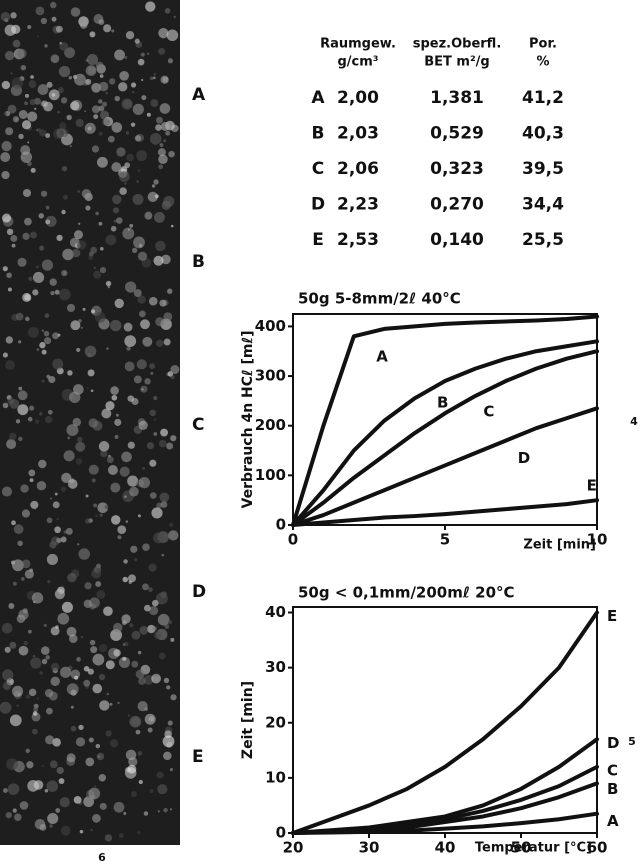 The image size is (640, 868). Describe the element at coordinates (457, 169) in the screenshot. I see `table-cell: 0,323` at that location.